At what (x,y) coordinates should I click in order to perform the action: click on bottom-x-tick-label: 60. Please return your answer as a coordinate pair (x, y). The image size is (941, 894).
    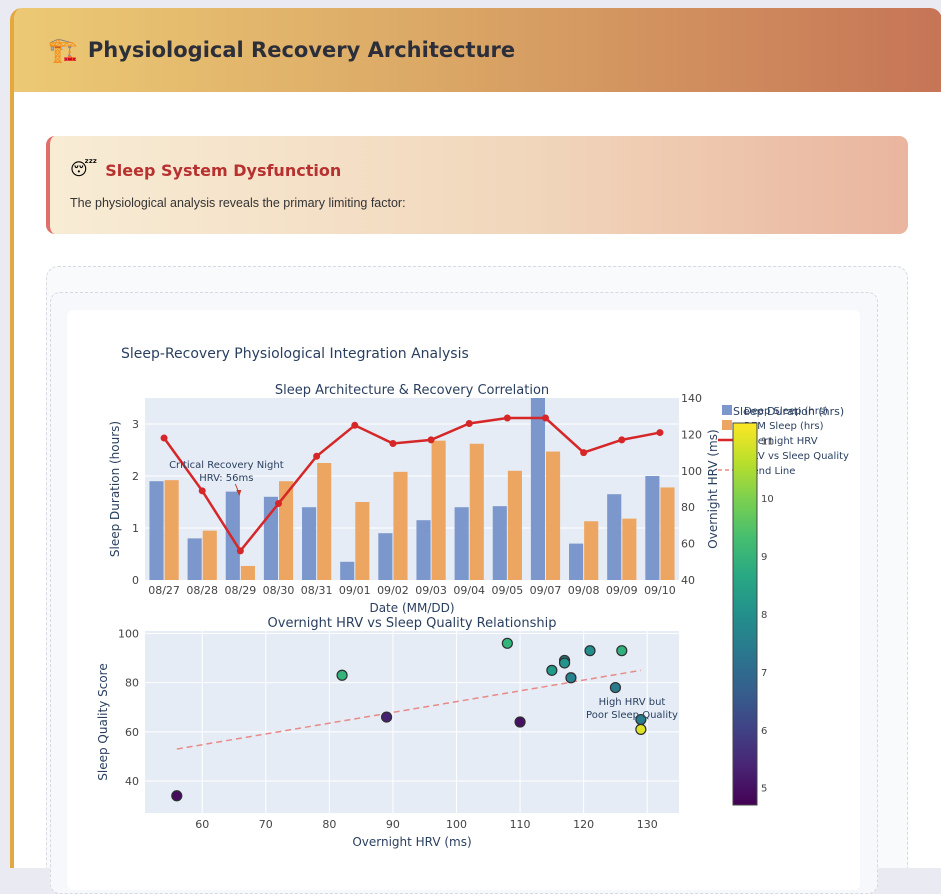
    Looking at the image, I should click on (202, 824).